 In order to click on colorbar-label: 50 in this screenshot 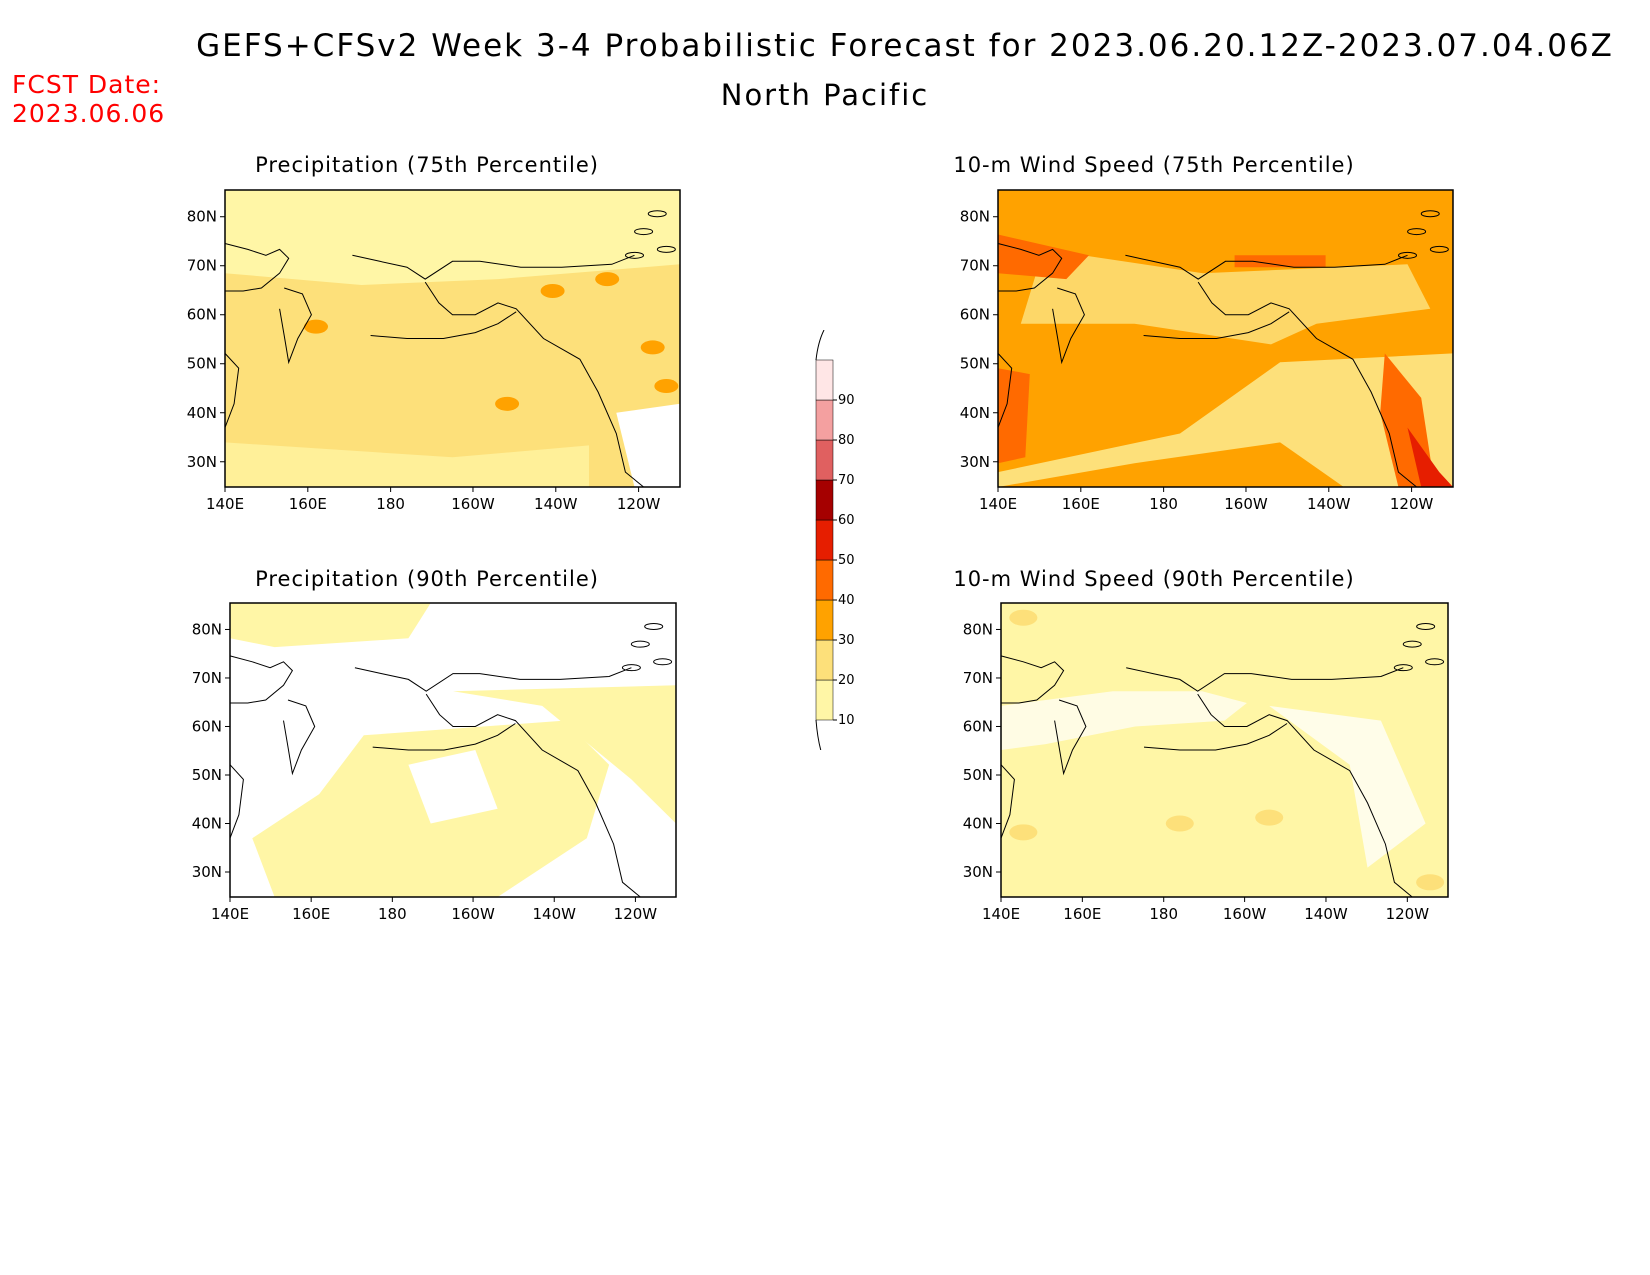, I will do `click(846, 560)`.